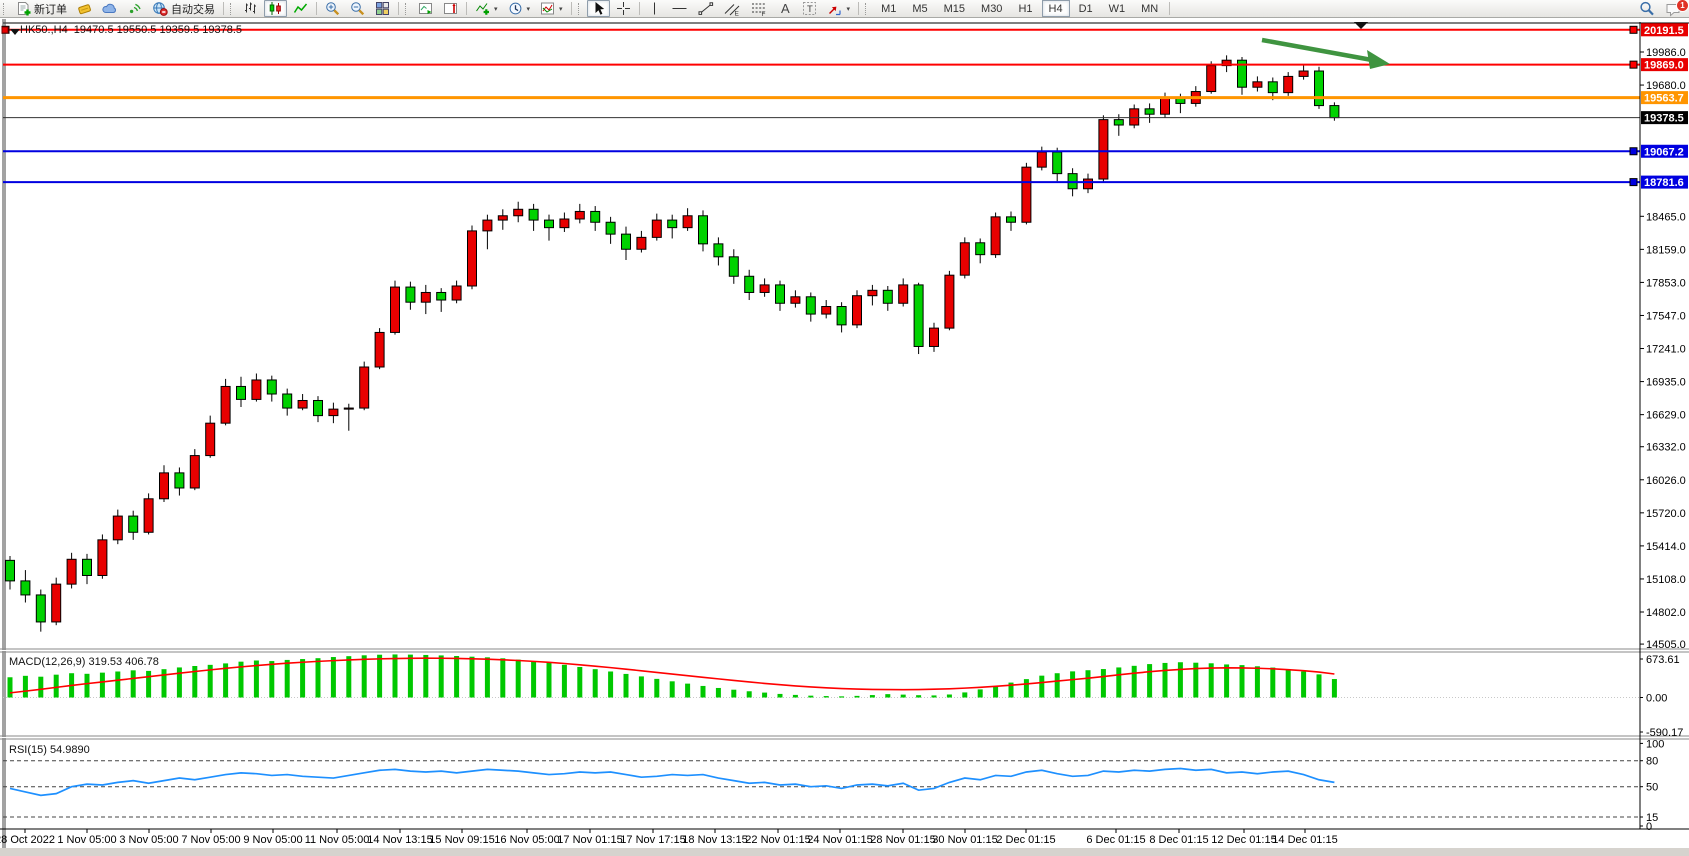 This screenshot has height=856, width=1689. What do you see at coordinates (551, 8) in the screenshot?
I see `templates-button: ▾` at bounding box center [551, 8].